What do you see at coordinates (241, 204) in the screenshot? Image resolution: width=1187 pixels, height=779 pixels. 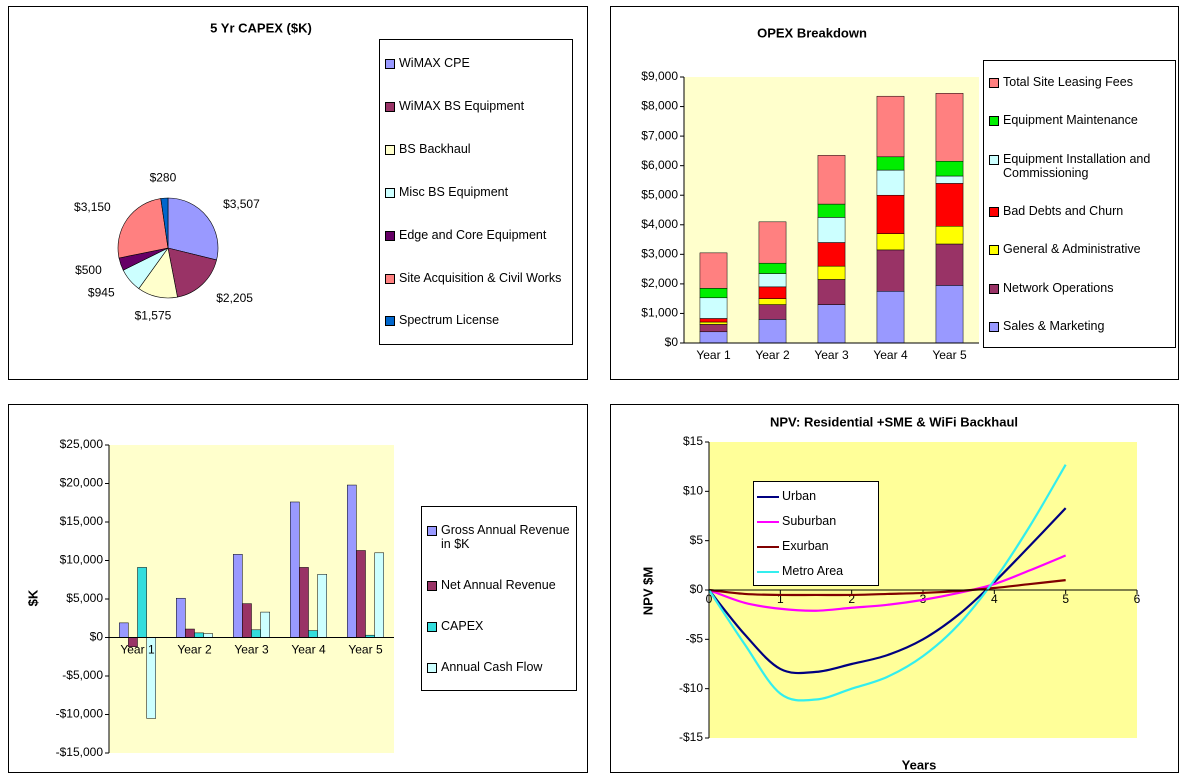 I see `data-label: $3,507` at bounding box center [241, 204].